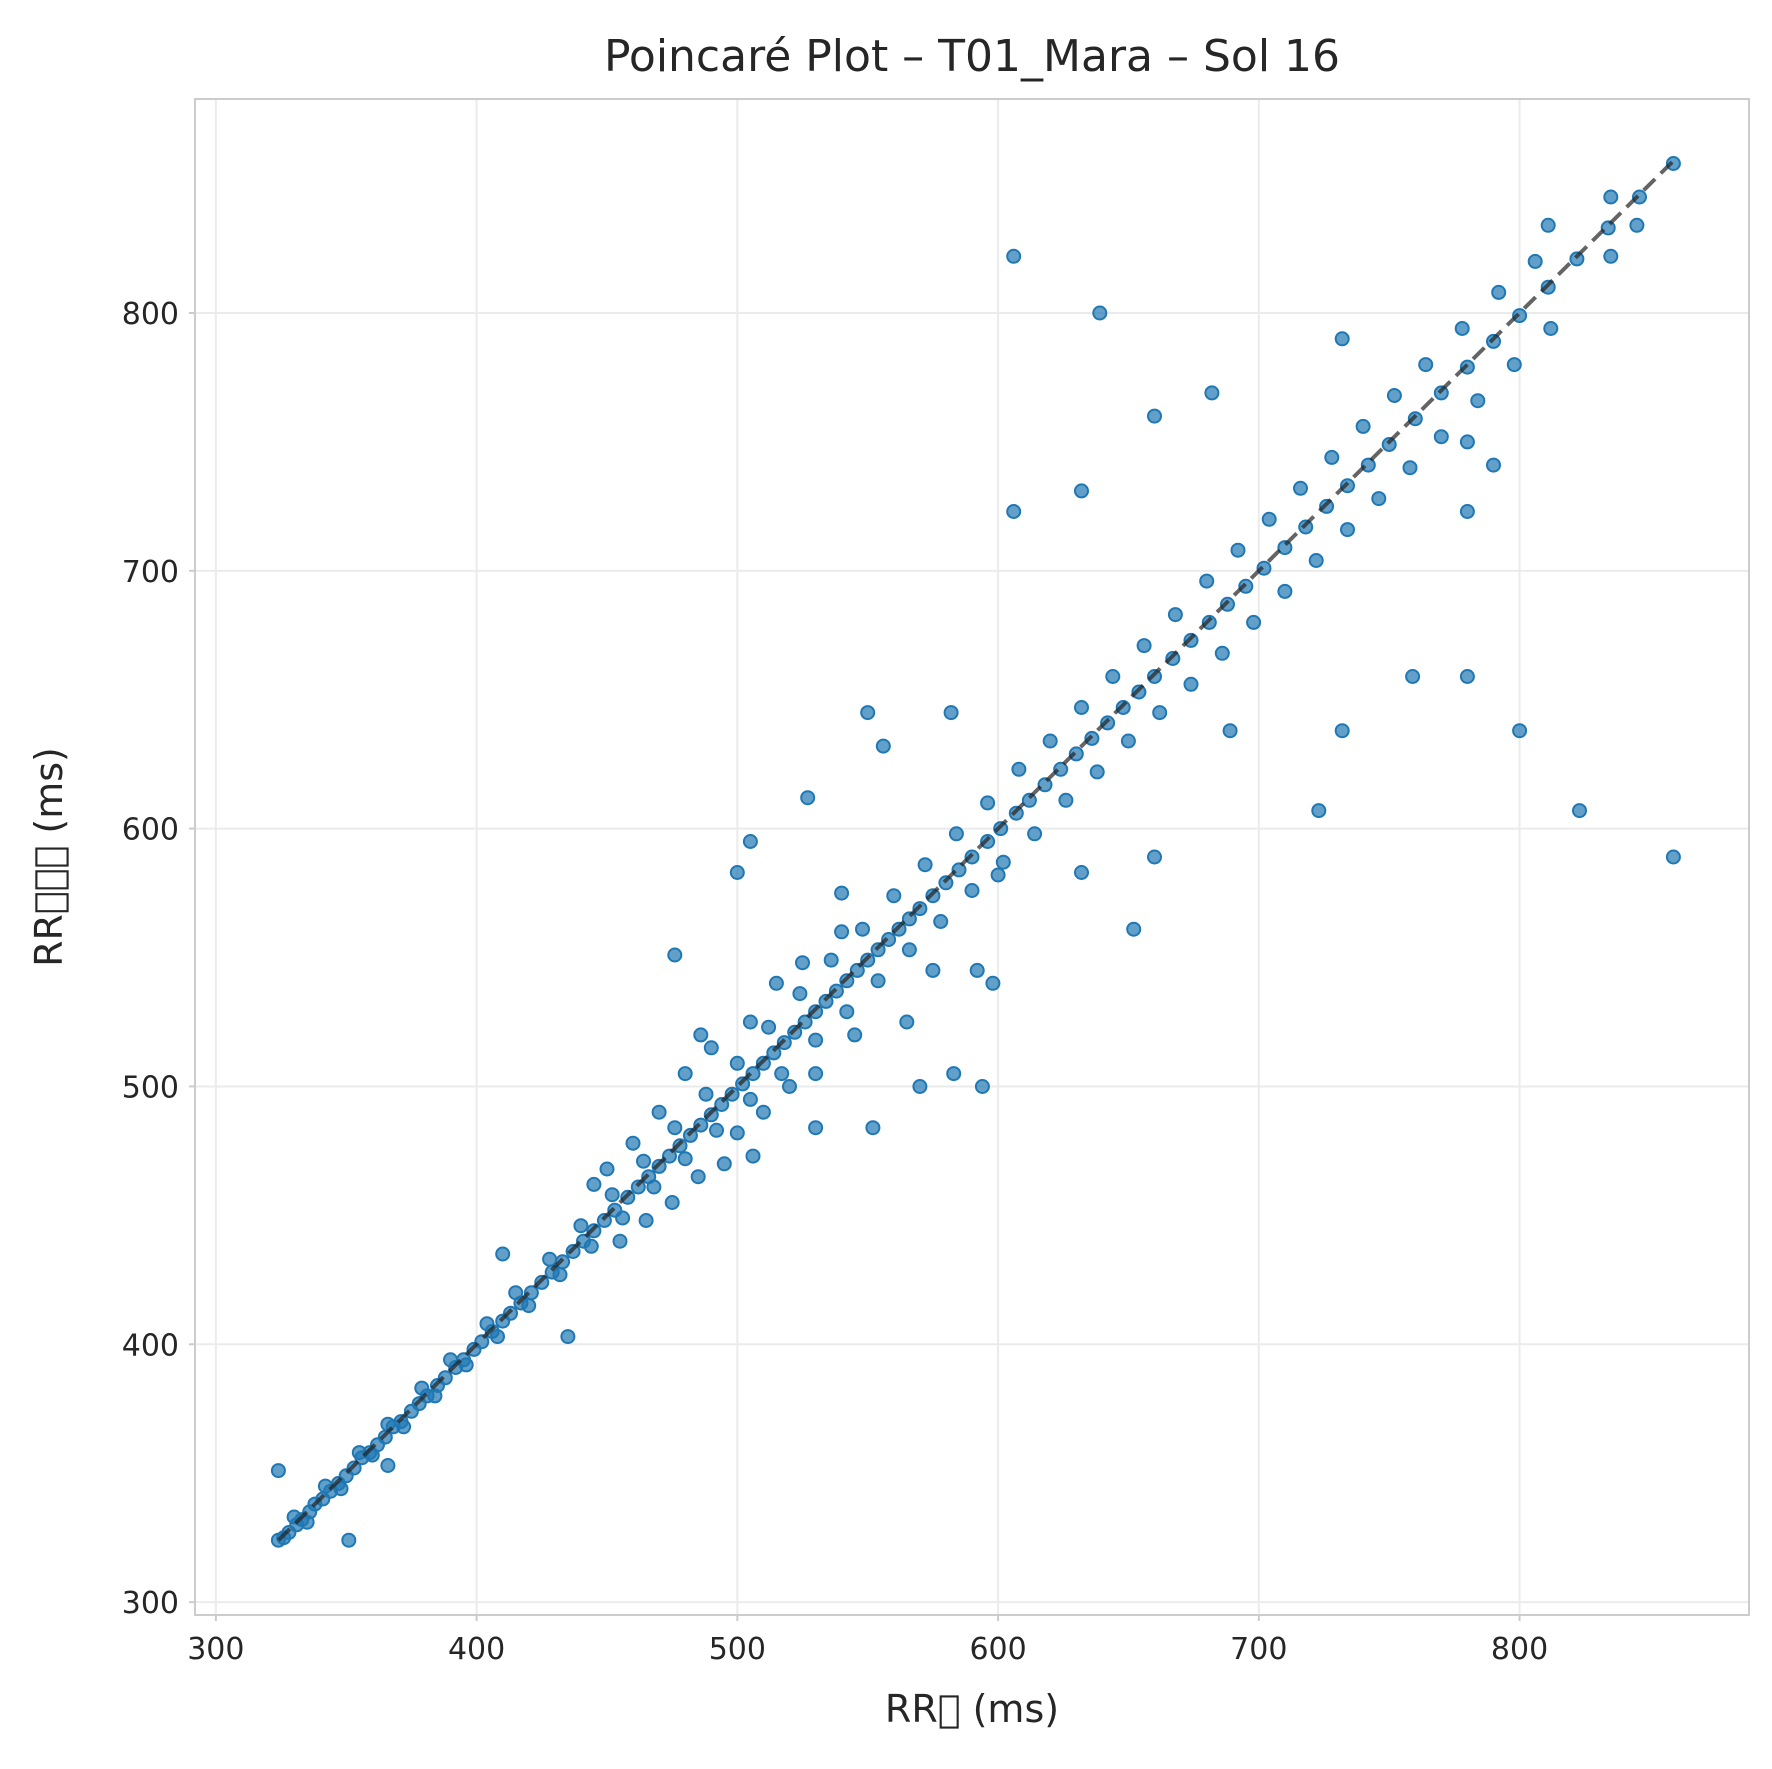 This screenshot has height=1769, width=1772. I want to click on x-tick-label: 800, so click(1519, 1649).